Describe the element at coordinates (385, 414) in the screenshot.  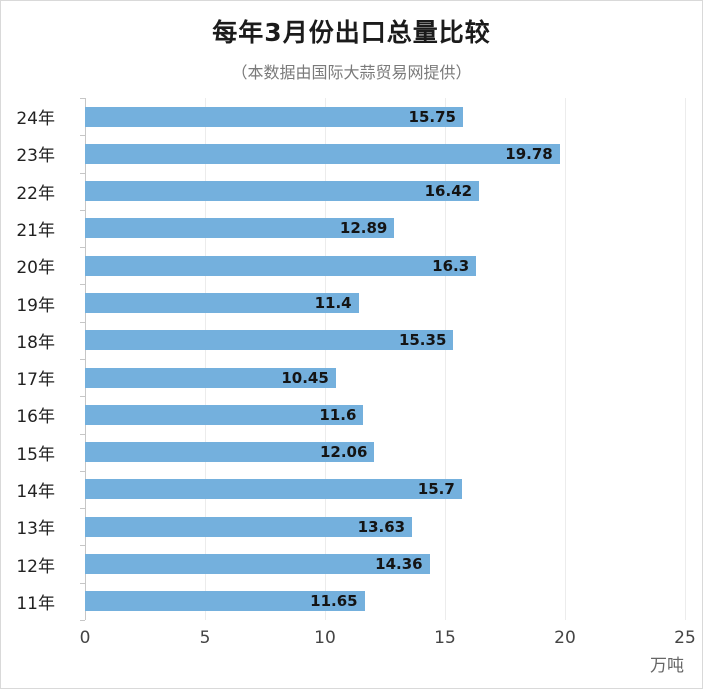
I see `bar-track: 11.6` at that location.